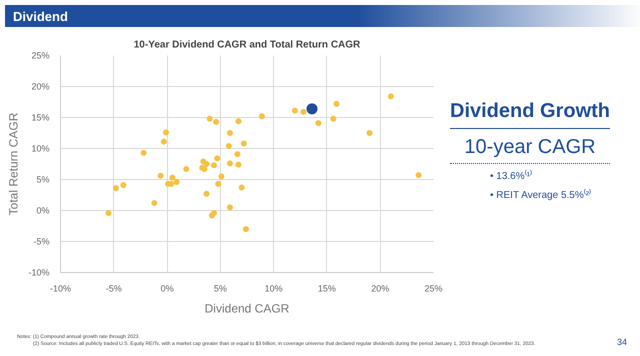  What do you see at coordinates (43, 179) in the screenshot?
I see `y-tick-label: 5%` at bounding box center [43, 179].